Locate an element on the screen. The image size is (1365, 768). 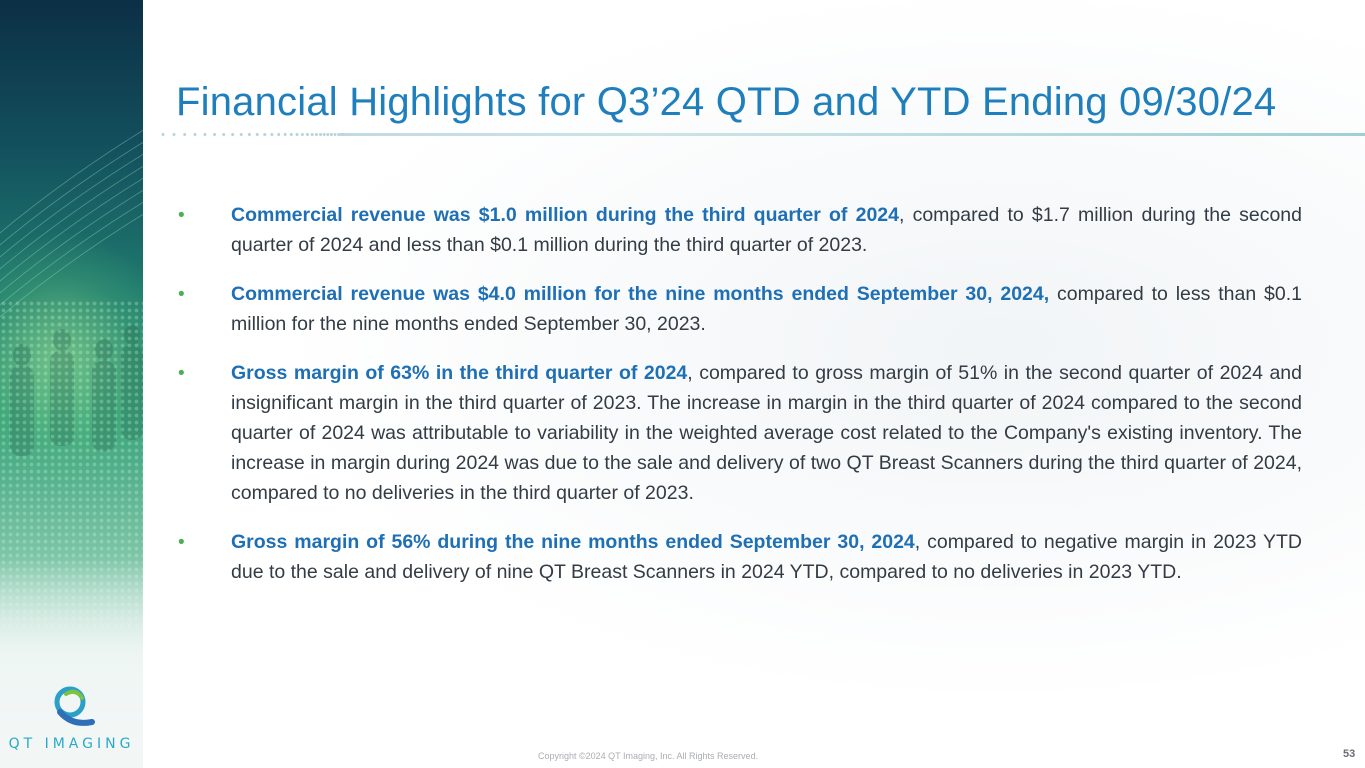
side-panel-fade is located at coordinates (71, 664).